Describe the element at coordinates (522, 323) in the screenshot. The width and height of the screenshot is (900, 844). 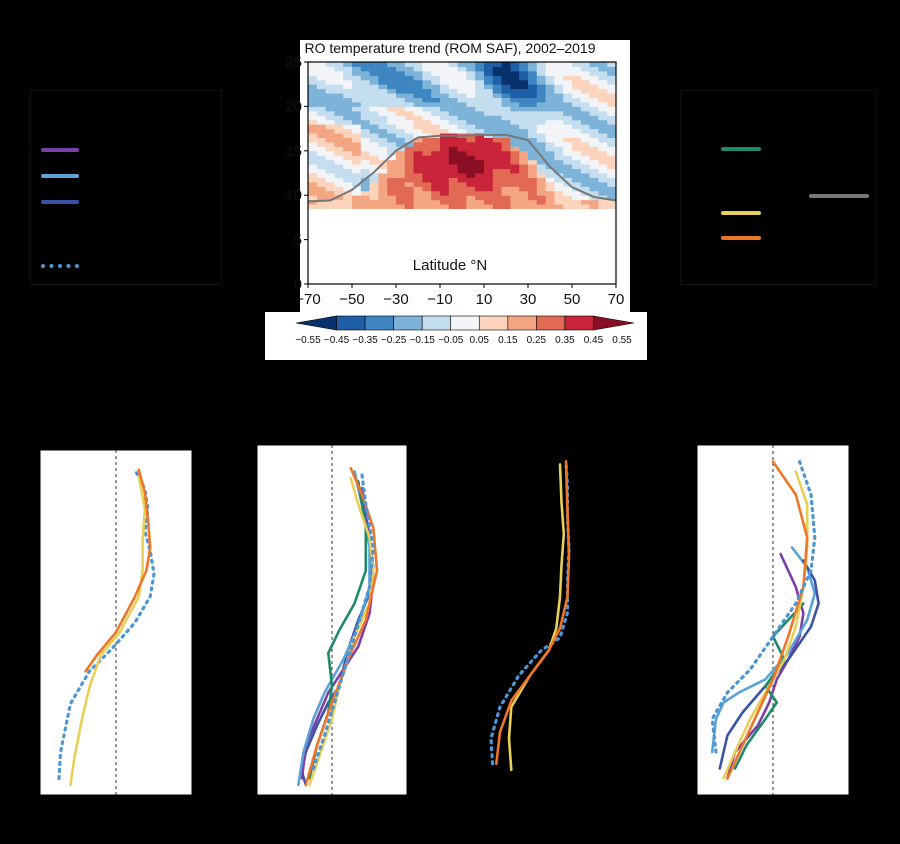
I see `colorbar-segment` at that location.